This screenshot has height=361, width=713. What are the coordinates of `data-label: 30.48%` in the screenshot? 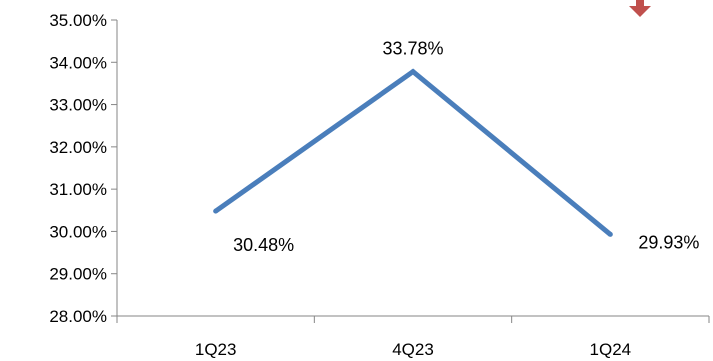 It's located at (263, 245).